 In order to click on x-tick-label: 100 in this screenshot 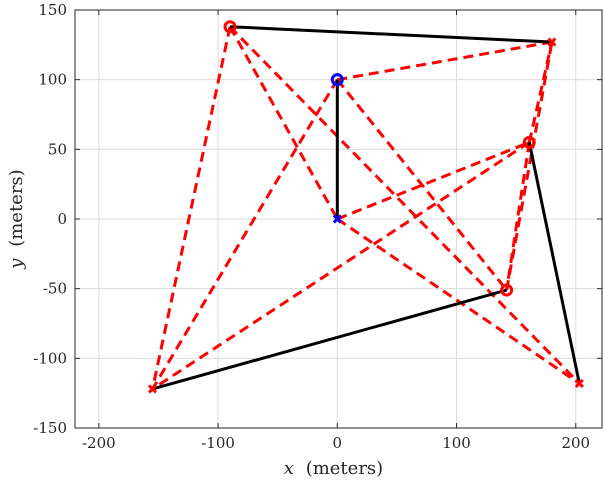, I will do `click(456, 443)`.